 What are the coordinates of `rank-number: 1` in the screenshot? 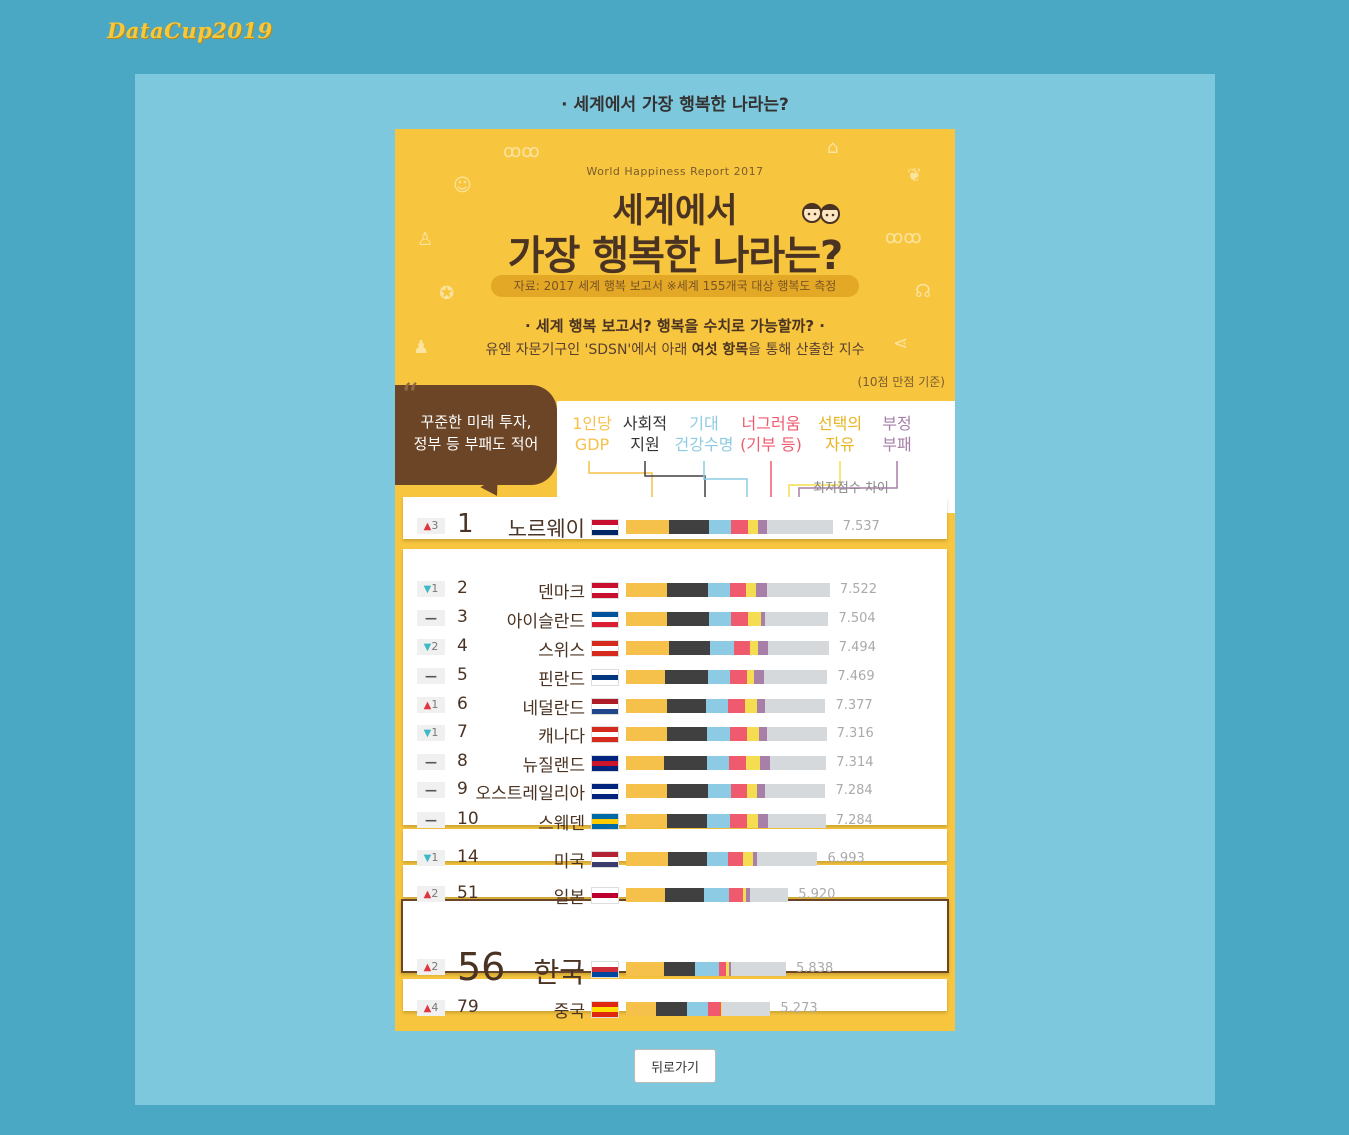 It's located at (465, 524).